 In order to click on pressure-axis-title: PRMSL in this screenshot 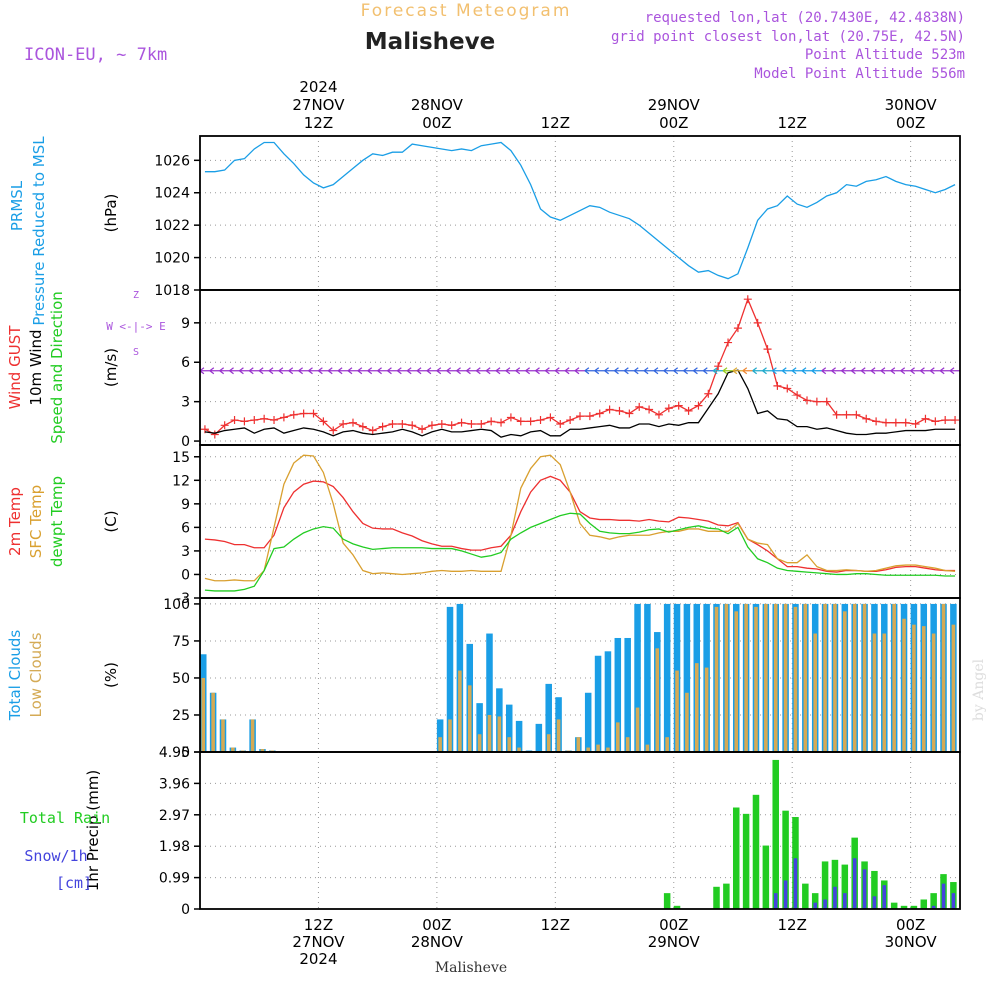, I will do `click(17, 205)`.